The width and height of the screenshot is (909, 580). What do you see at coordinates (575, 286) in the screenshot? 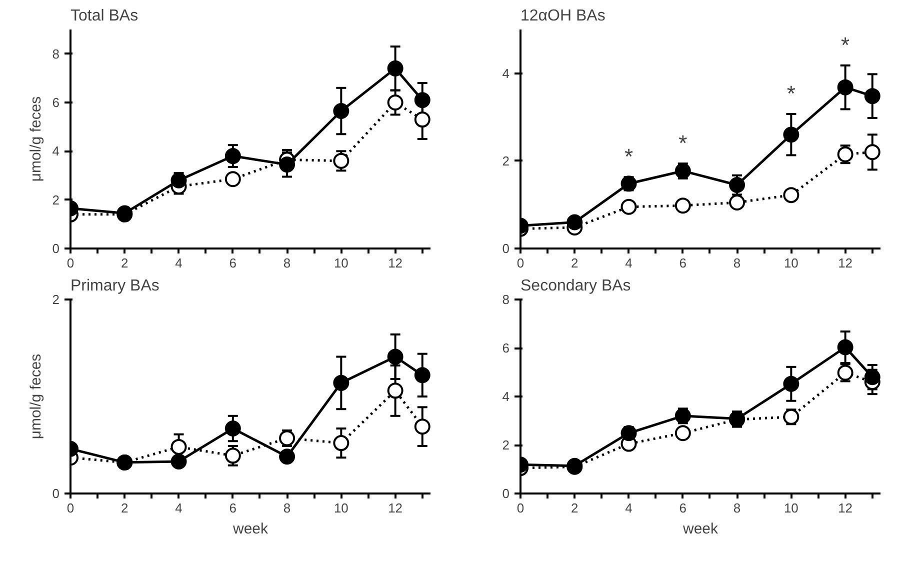
I see `chart-title: Secondary BAs` at bounding box center [575, 286].